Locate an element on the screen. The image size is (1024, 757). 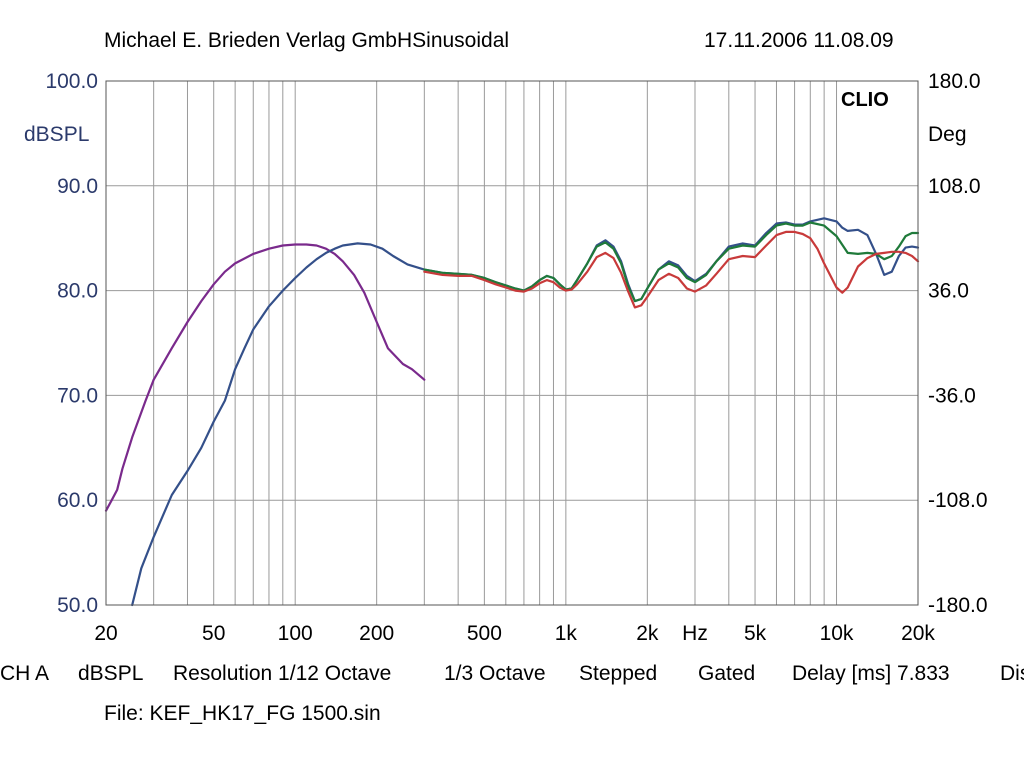
x-tick-label: 100 is located at coordinates (295, 633).